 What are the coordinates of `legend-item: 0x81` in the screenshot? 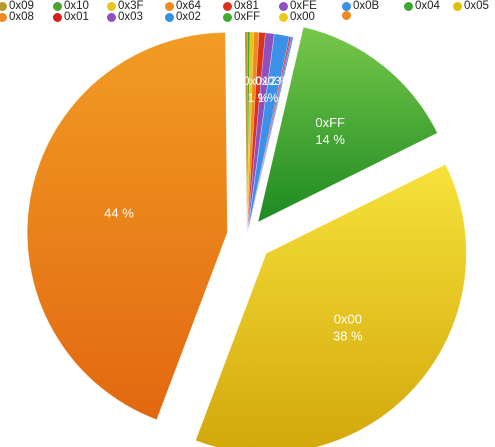 It's located at (241, 6).